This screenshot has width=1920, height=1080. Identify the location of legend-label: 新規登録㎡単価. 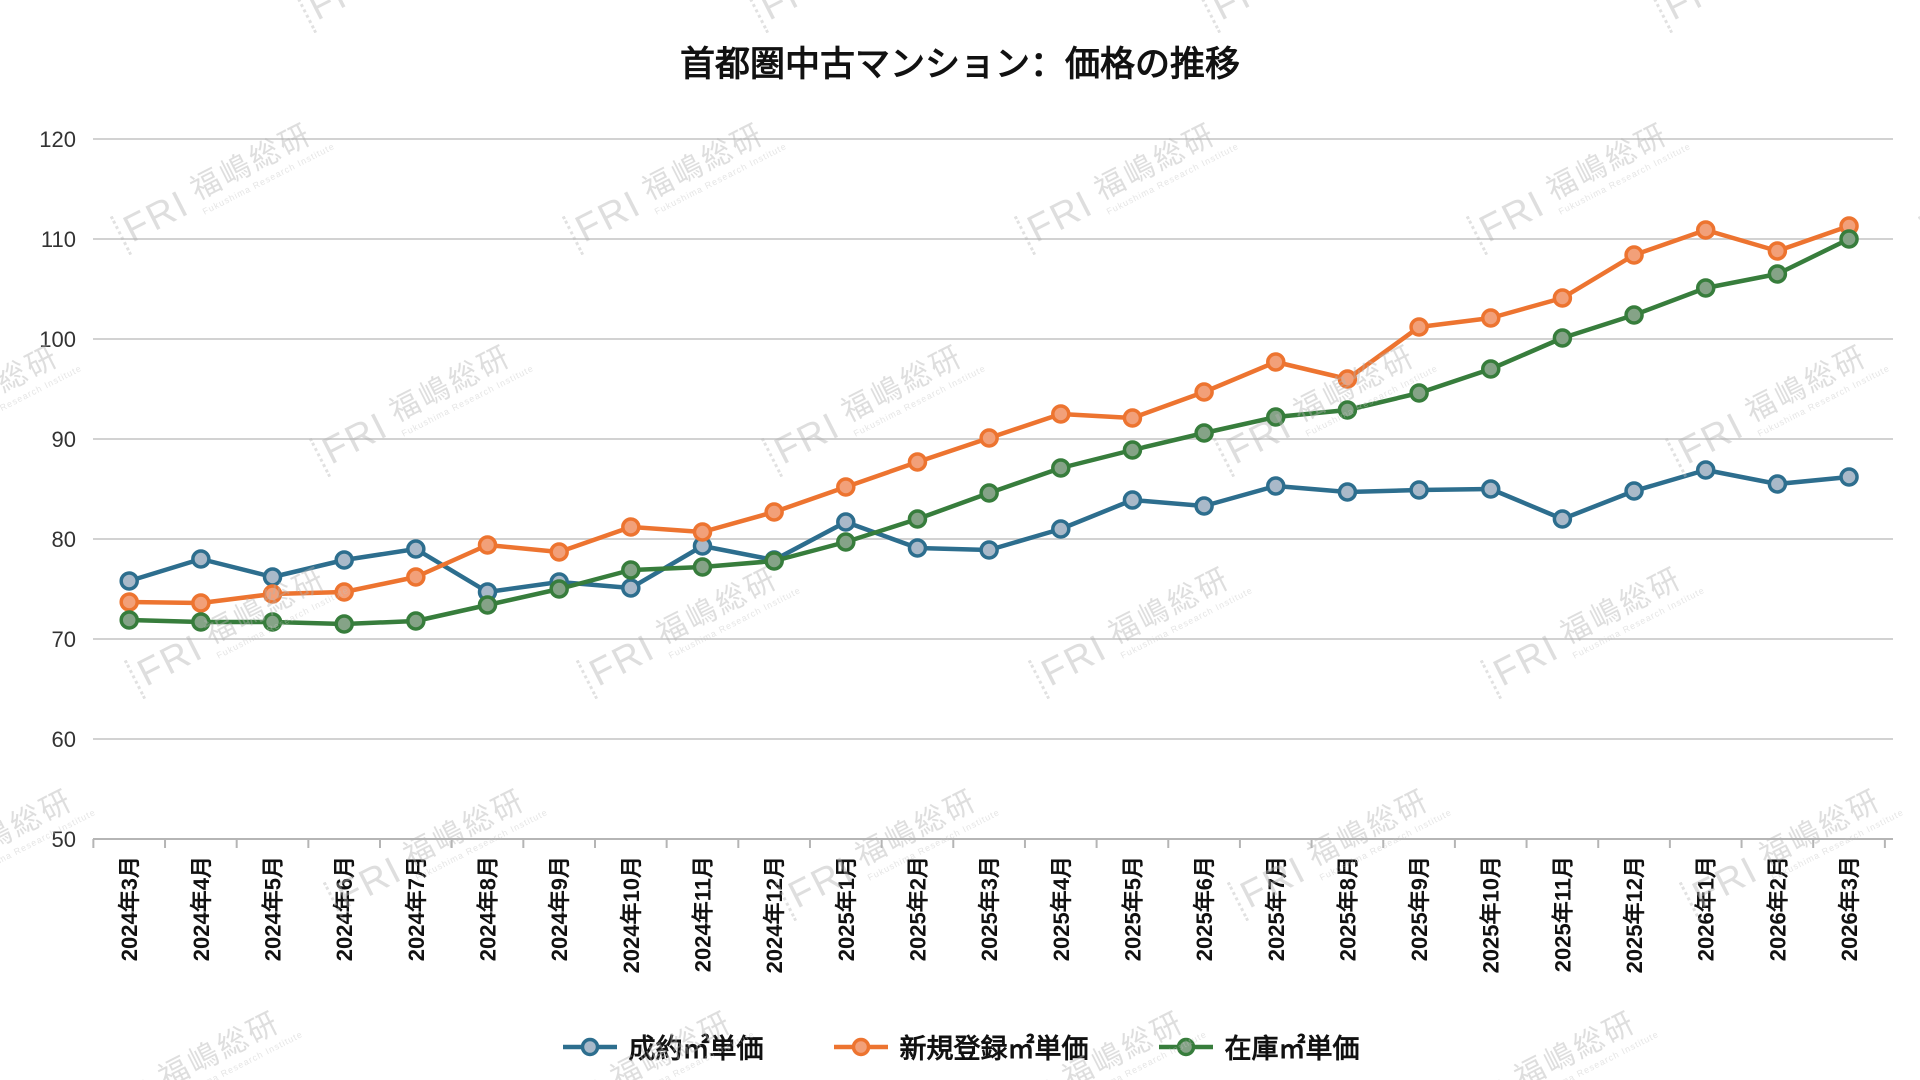
(994, 1049).